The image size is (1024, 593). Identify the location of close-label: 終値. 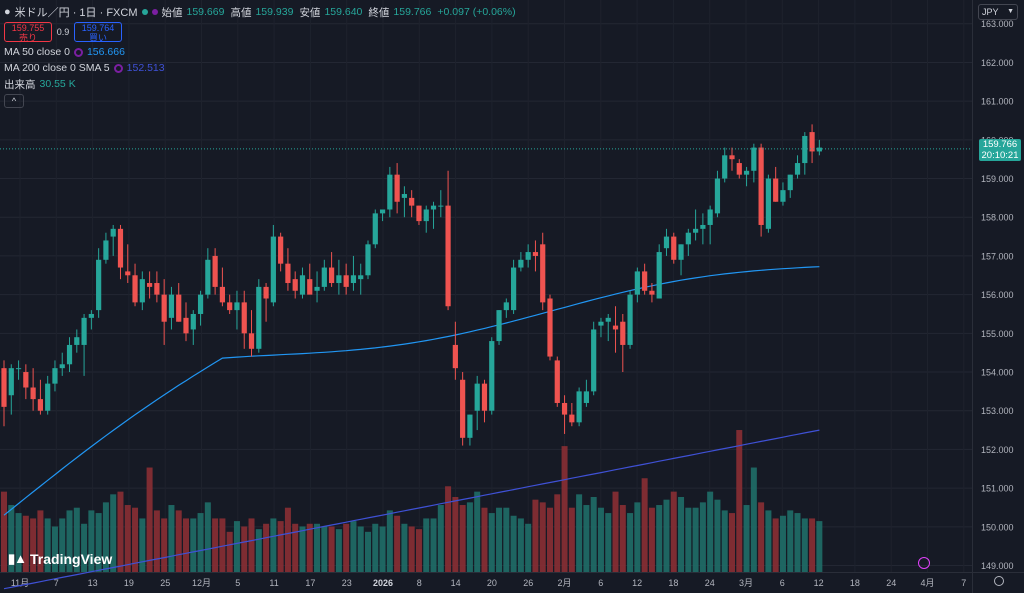
(379, 12).